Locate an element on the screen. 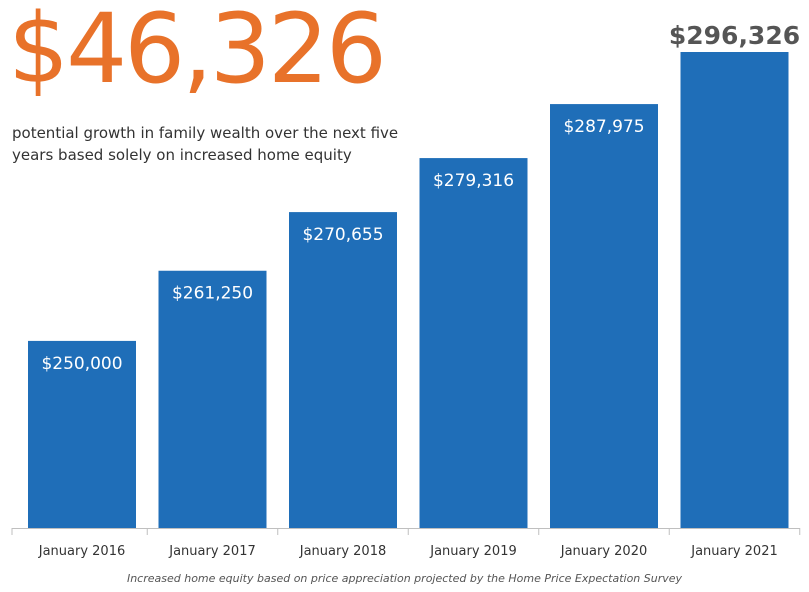 The width and height of the screenshot is (809, 592). x-tick-label-2: January 2017 is located at coordinates (212, 551).